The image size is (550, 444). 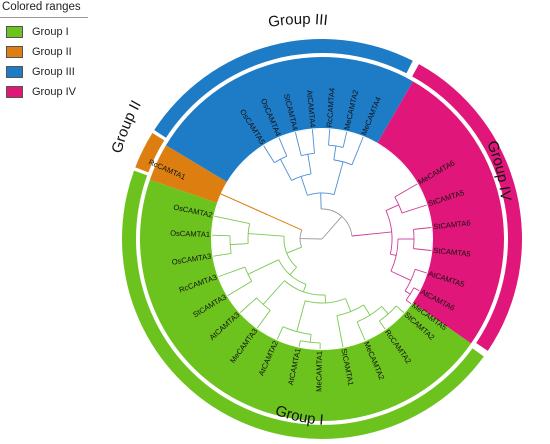 I want to click on legend-label: Group III, so click(x=53, y=72).